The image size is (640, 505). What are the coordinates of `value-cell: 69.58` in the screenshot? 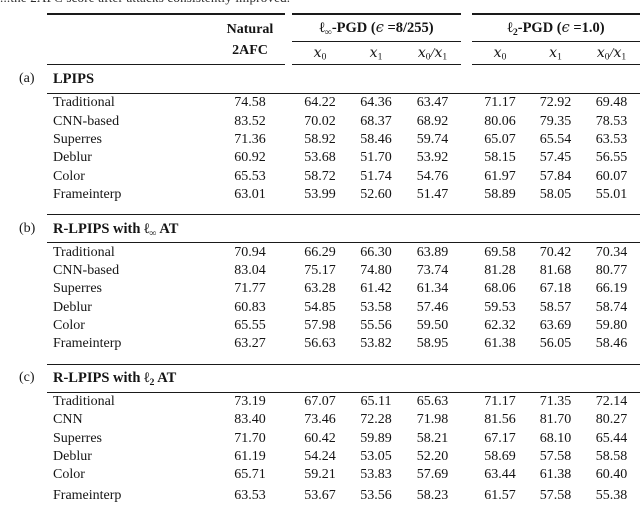 It's located at (500, 252).